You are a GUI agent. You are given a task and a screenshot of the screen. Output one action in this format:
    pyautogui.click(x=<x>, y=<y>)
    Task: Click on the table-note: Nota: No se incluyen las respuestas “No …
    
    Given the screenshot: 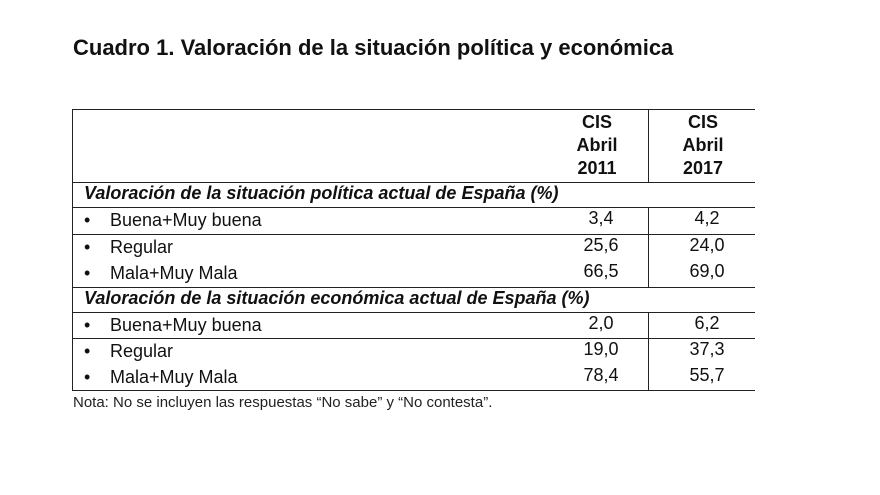 What is the action you would take?
    pyautogui.click(x=283, y=402)
    